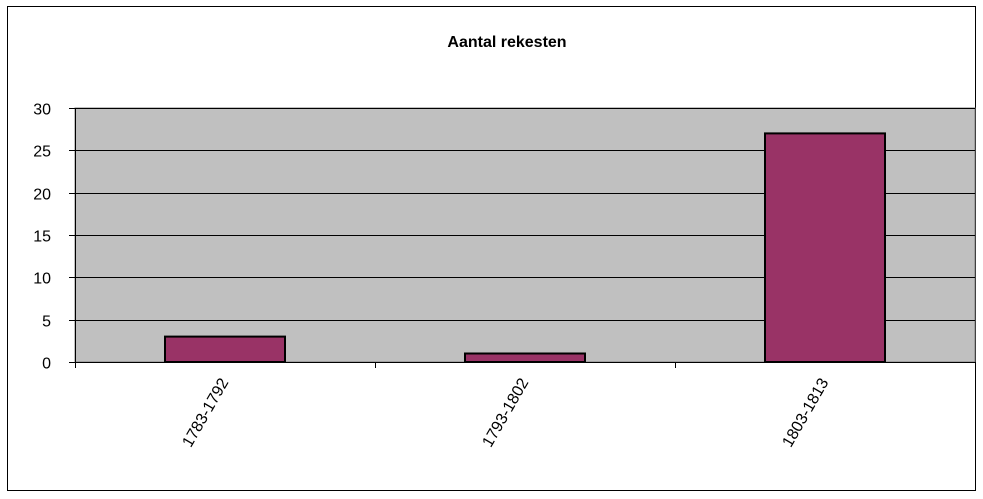 The height and width of the screenshot is (499, 983). I want to click on x-tick-label-1803-1813: 1803-1813, so click(805, 412).